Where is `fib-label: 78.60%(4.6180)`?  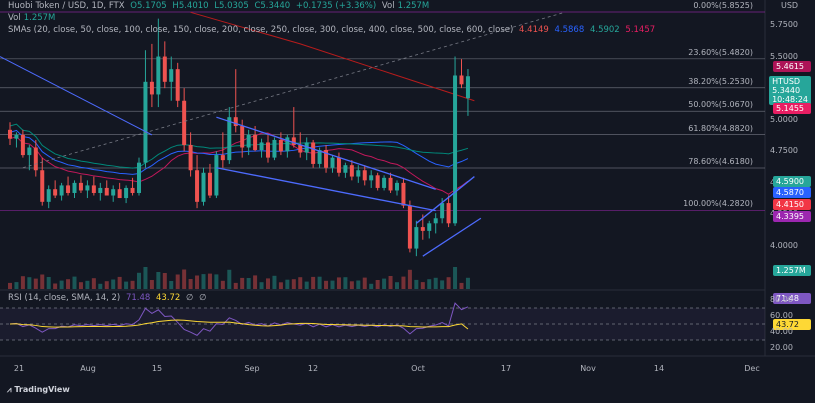
fib-label: 78.60%(4.6180) is located at coordinates (720, 161).